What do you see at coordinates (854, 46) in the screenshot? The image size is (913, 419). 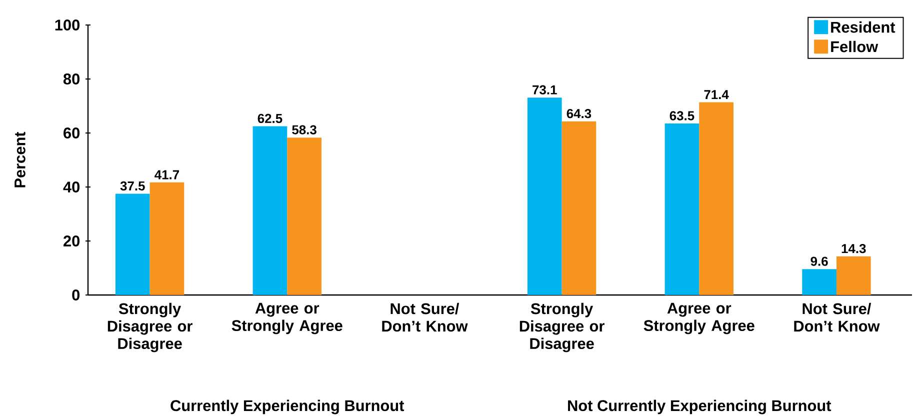 I see `legend-label: Fellow` at bounding box center [854, 46].